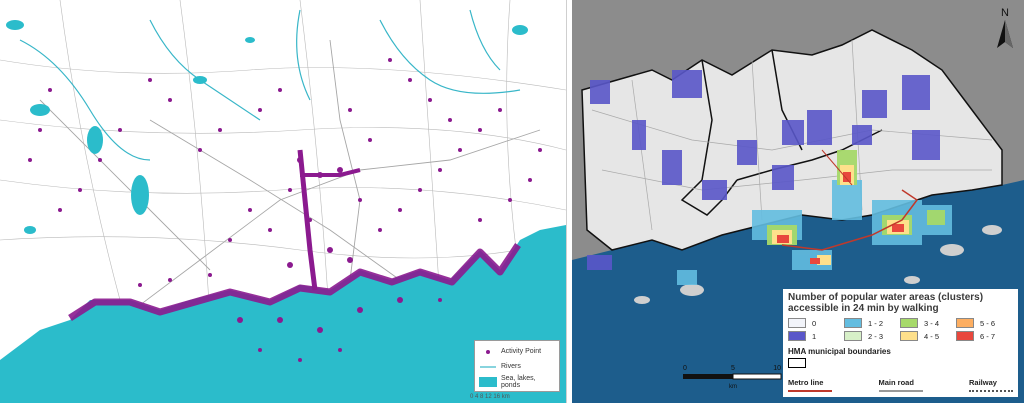 The width and height of the screenshot is (1024, 403). Describe the element at coordinates (850, 220) in the screenshot. I see `metro-line` at that location.